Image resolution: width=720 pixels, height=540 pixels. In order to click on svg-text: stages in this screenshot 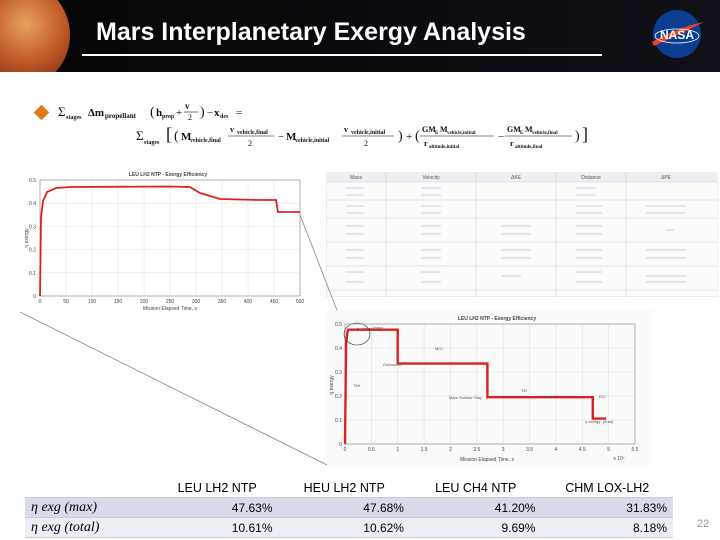, I will do `click(74, 118)`.